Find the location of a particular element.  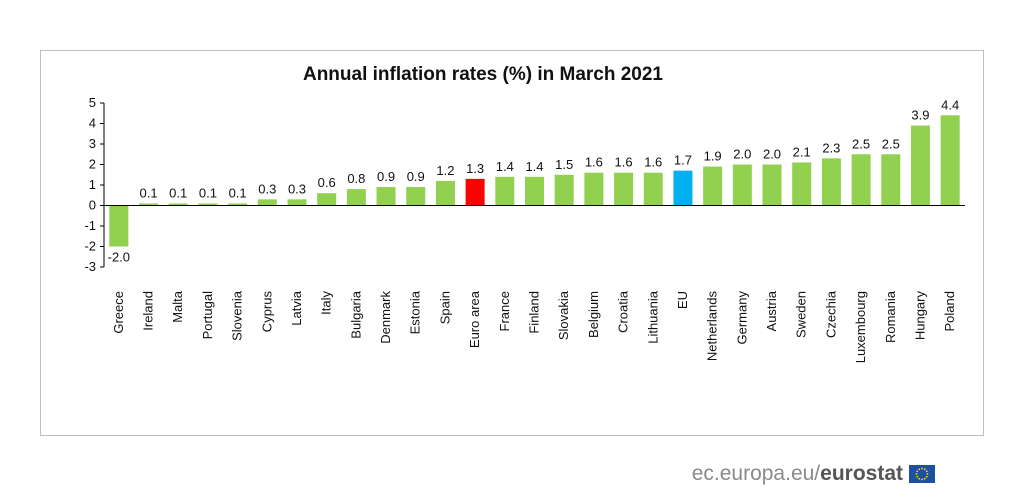

data-label: 2.5 is located at coordinates (891, 143).